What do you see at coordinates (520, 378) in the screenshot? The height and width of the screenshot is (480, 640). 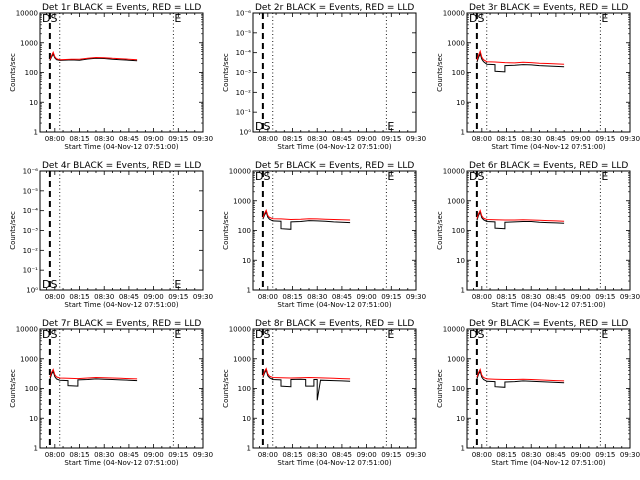 I see `series-line-events` at bounding box center [520, 378].